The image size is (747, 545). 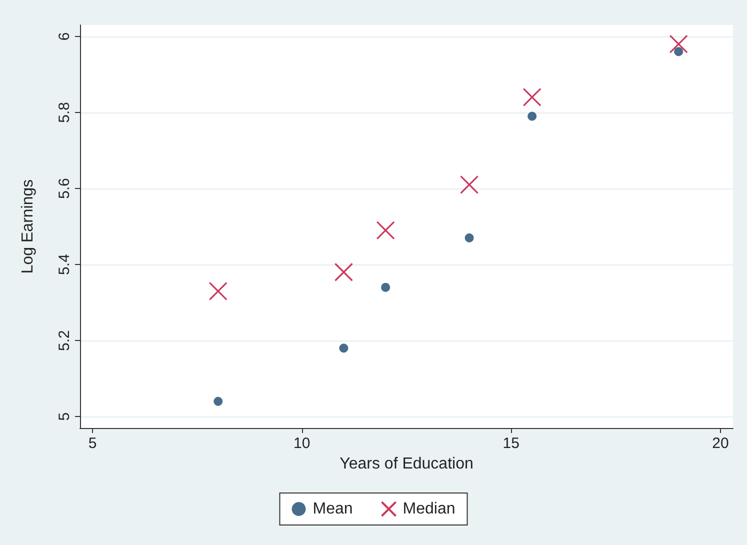 I want to click on y-tick-label: 5, so click(x=64, y=416).